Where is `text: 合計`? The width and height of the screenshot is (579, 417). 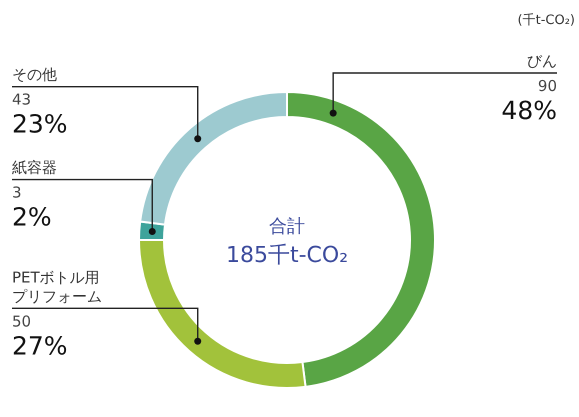
text: 合計 is located at coordinates (287, 226).